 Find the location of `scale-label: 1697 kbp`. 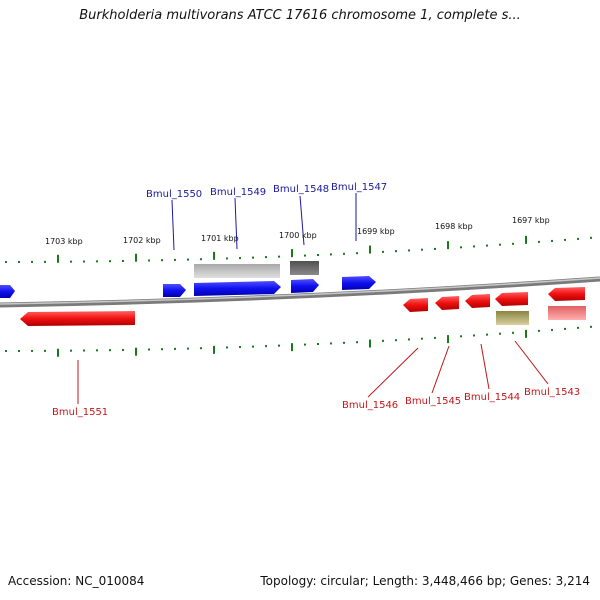

scale-label: 1697 kbp is located at coordinates (531, 220).